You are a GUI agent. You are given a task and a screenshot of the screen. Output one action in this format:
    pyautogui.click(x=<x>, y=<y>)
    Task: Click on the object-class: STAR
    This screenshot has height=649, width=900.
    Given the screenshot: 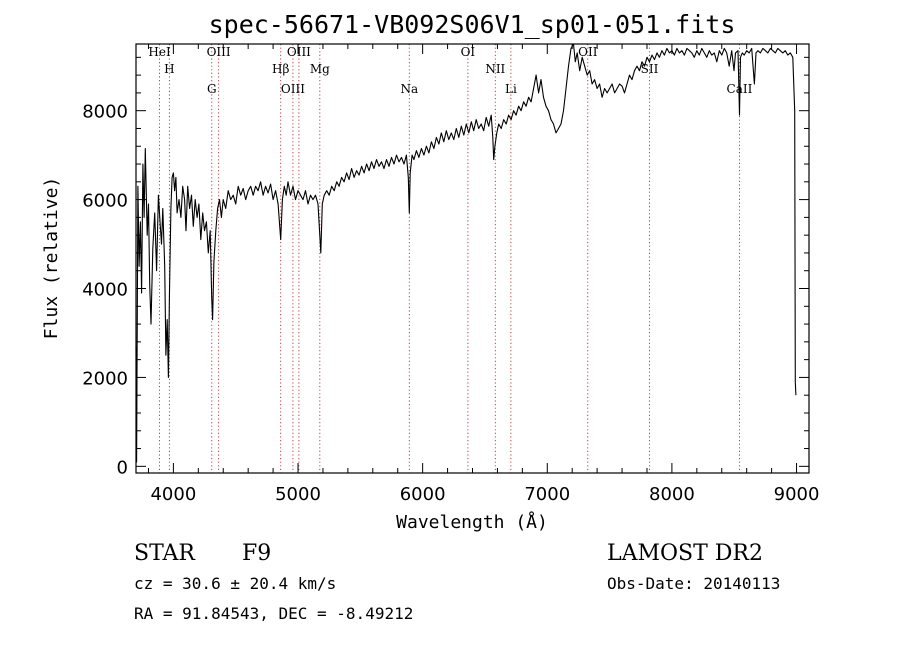 What is the action you would take?
    pyautogui.click(x=165, y=553)
    